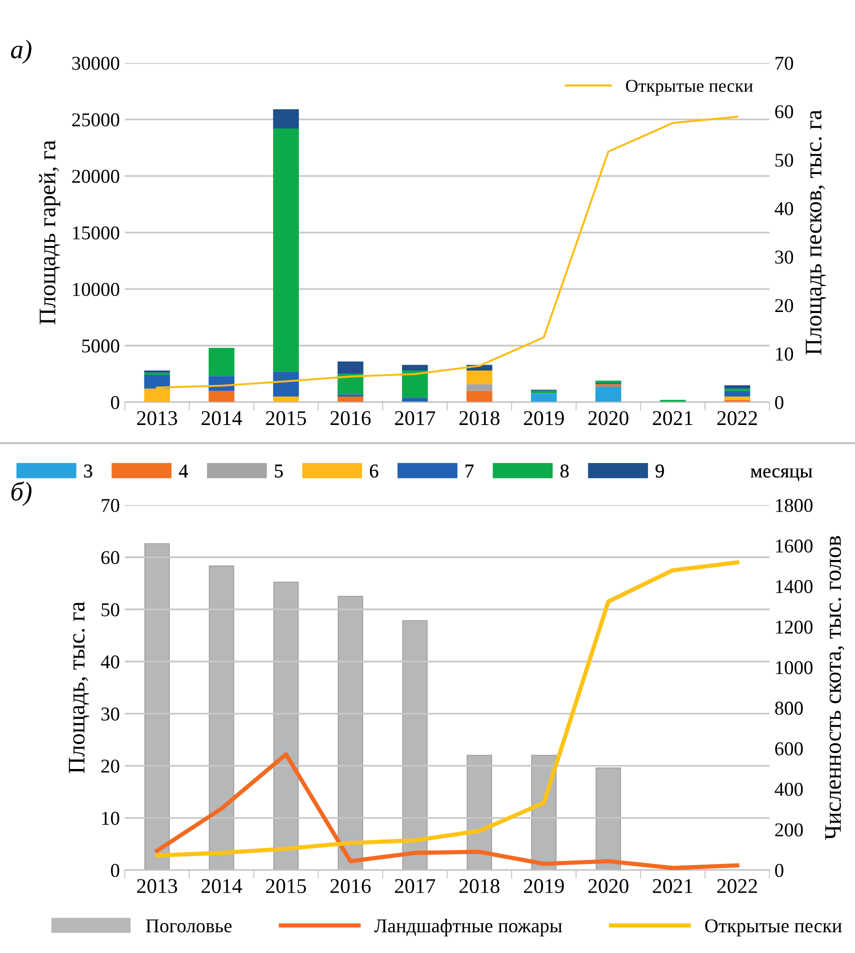 This screenshot has height=953, width=855. Describe the element at coordinates (278, 471) in the screenshot. I see `legend-label: 5` at that location.